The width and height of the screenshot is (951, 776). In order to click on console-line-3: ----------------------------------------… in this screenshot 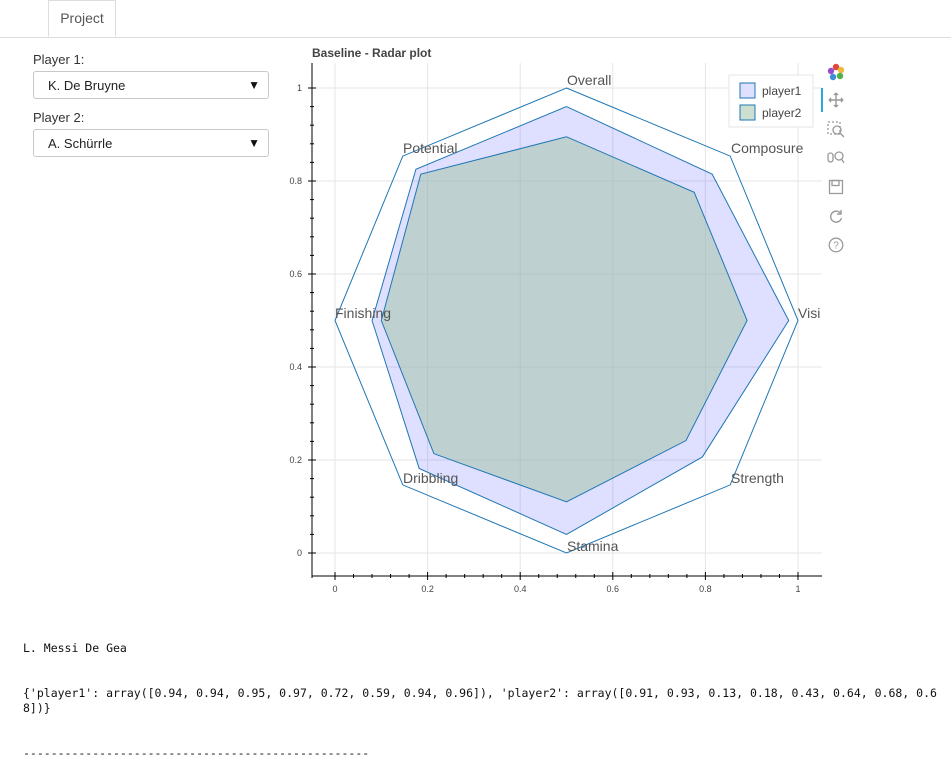, I will do `click(196, 753)`.